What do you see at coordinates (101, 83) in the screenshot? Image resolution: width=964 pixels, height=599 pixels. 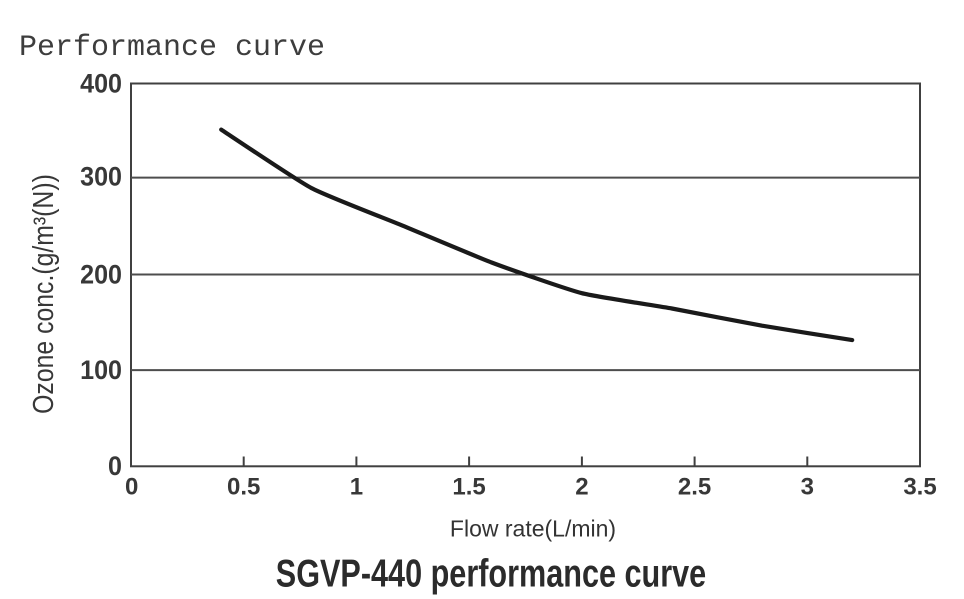 I see `svg-text: 400` at bounding box center [101, 83].